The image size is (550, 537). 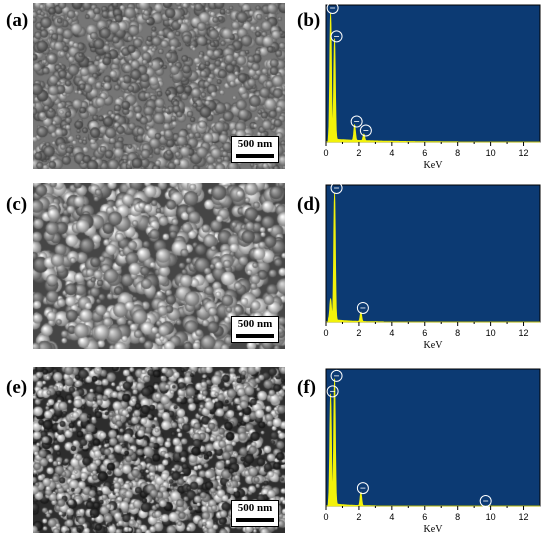 I want to click on scale-bar-e: 500 nm, so click(x=255, y=513).